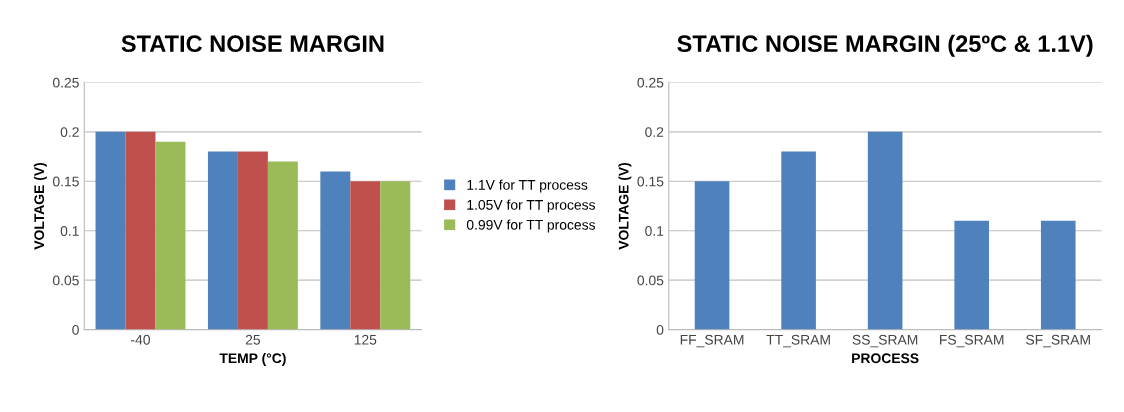  What do you see at coordinates (712, 341) in the screenshot?
I see `x-tick-label: FF_SRAM` at bounding box center [712, 341].